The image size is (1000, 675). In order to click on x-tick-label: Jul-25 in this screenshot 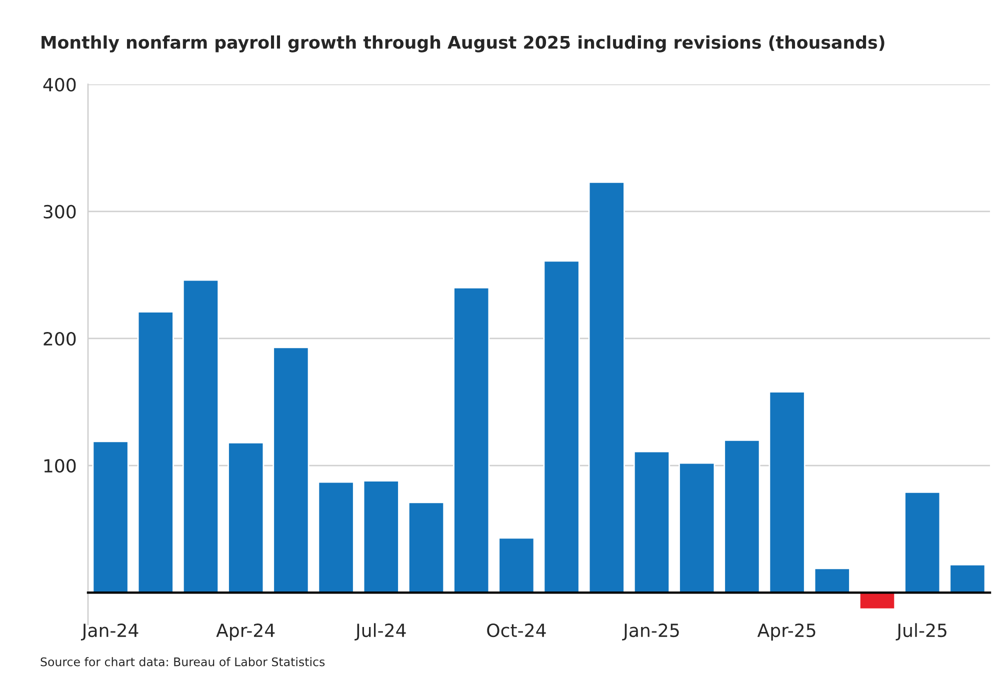, I will do `click(921, 631)`.